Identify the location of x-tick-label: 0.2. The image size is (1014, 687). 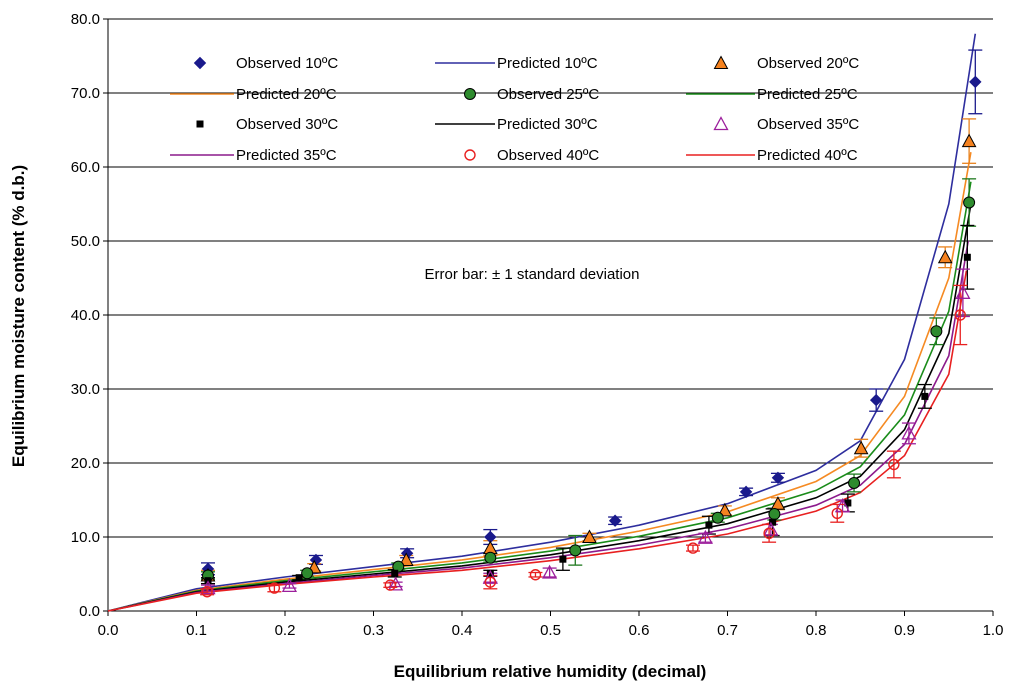
(285, 630).